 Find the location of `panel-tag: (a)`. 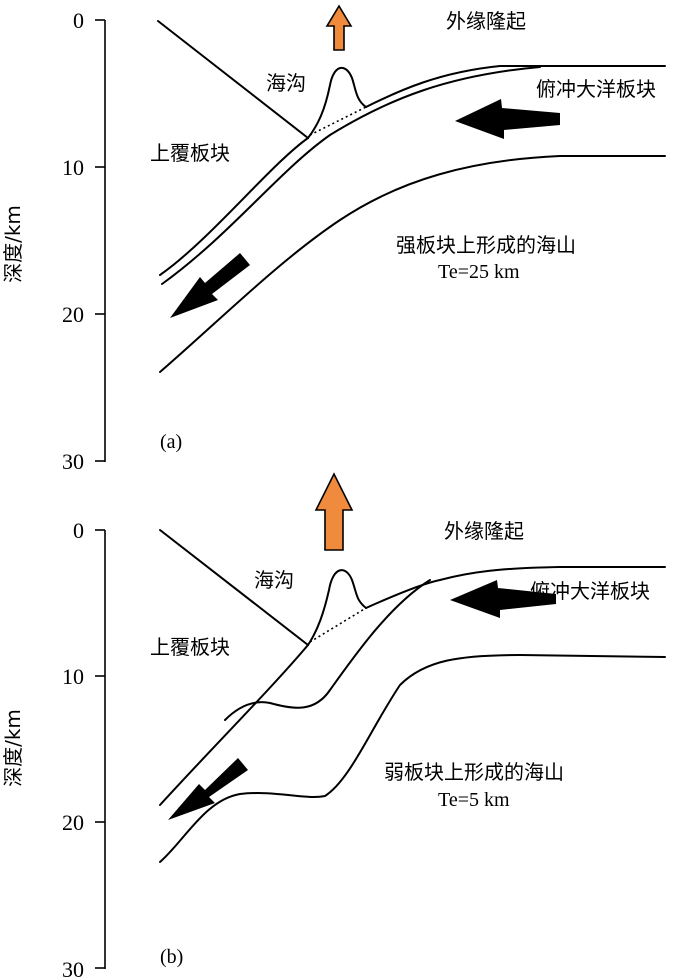

panel-tag: (a) is located at coordinates (171, 442).